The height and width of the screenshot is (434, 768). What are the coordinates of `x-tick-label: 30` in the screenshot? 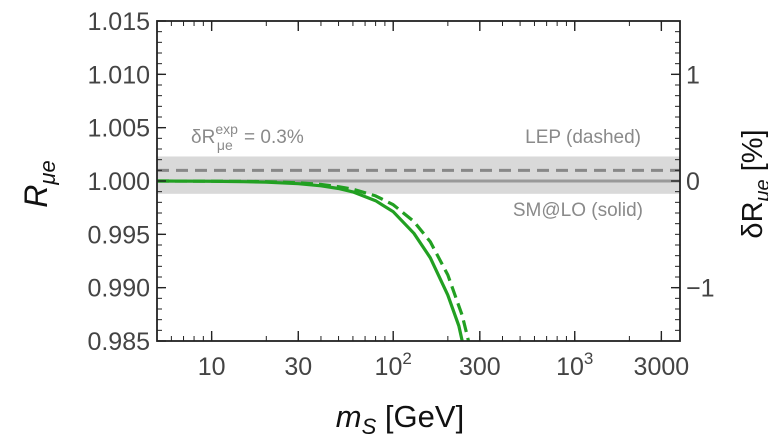 It's located at (298, 367).